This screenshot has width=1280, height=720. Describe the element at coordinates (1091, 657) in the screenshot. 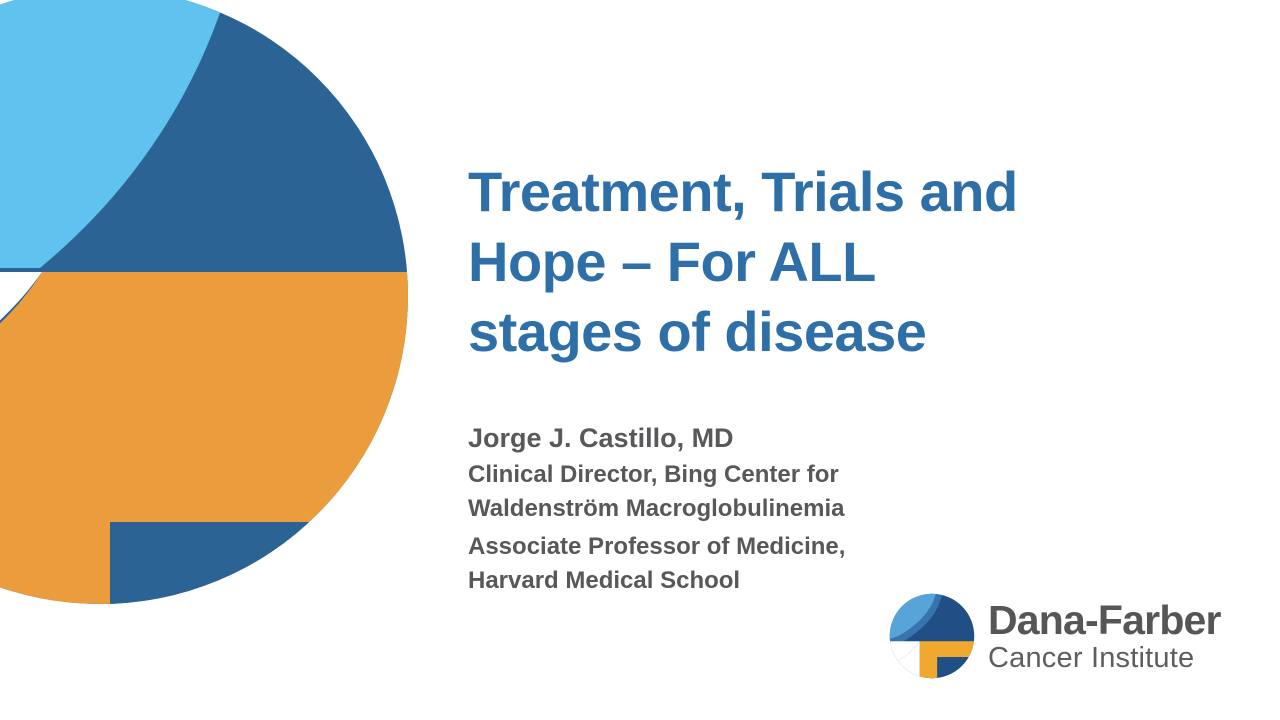

I see `logo-tagline: Cancer Institute` at that location.